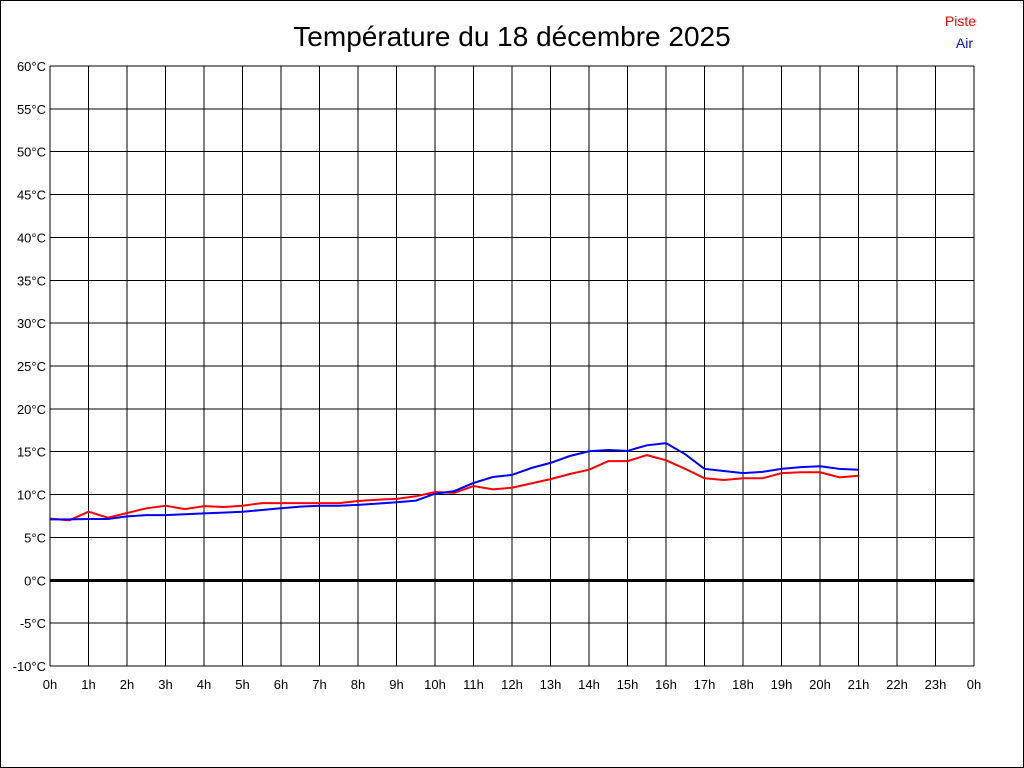  What do you see at coordinates (628, 684) in the screenshot?
I see `x-tick-label: 15h` at bounding box center [628, 684].